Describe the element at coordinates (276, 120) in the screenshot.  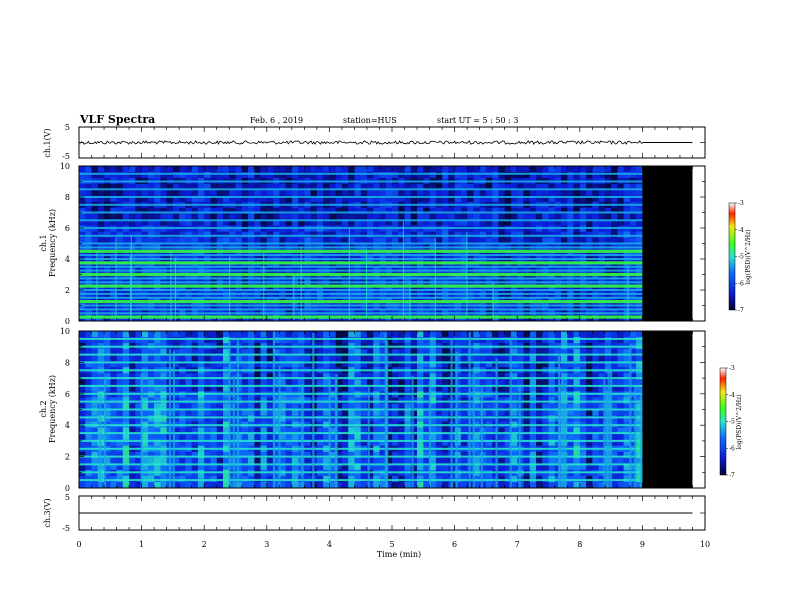
I see `date-label: Feb. 6 , 2019` at that location.